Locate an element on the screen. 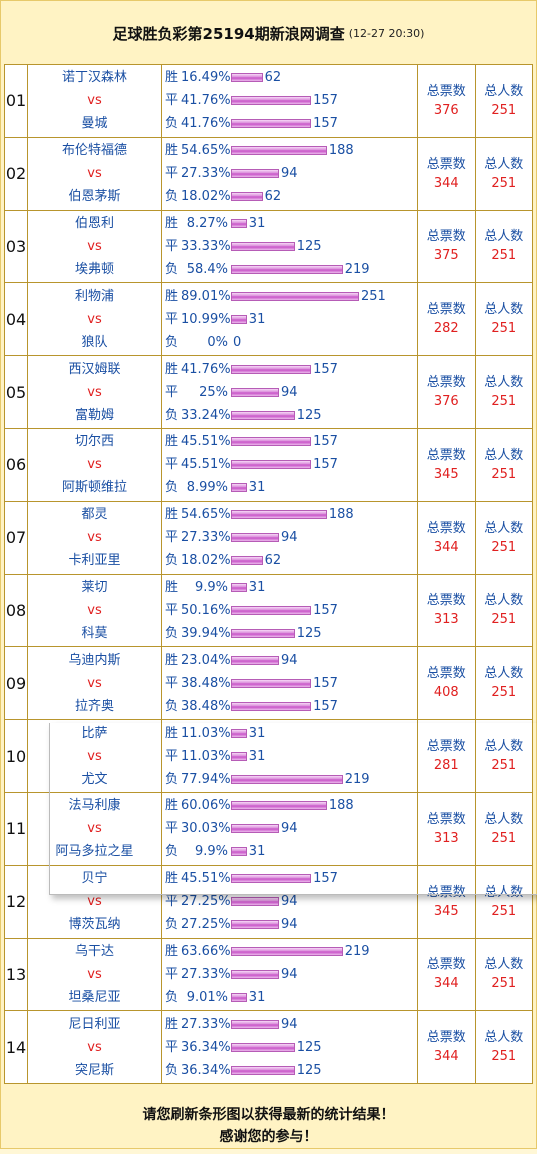 The image size is (537, 1154). bar-row-win: 胜 9.9% 31 is located at coordinates (289, 587).